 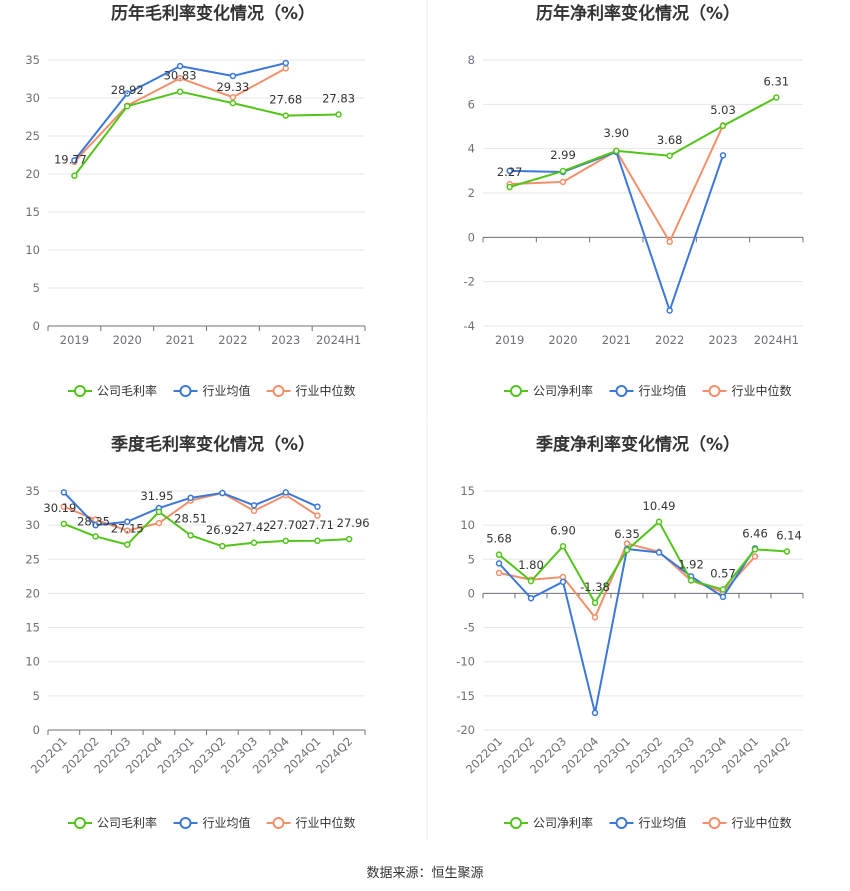 I want to click on data-label: 3.90, so click(x=617, y=133).